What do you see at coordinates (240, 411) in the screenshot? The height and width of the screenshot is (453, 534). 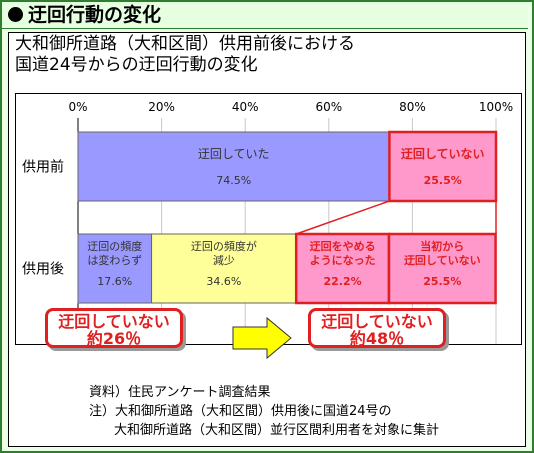 I see `footnote-line1: 注）大和御所道路（大和区間）供用後に国道24号の` at bounding box center [240, 411].